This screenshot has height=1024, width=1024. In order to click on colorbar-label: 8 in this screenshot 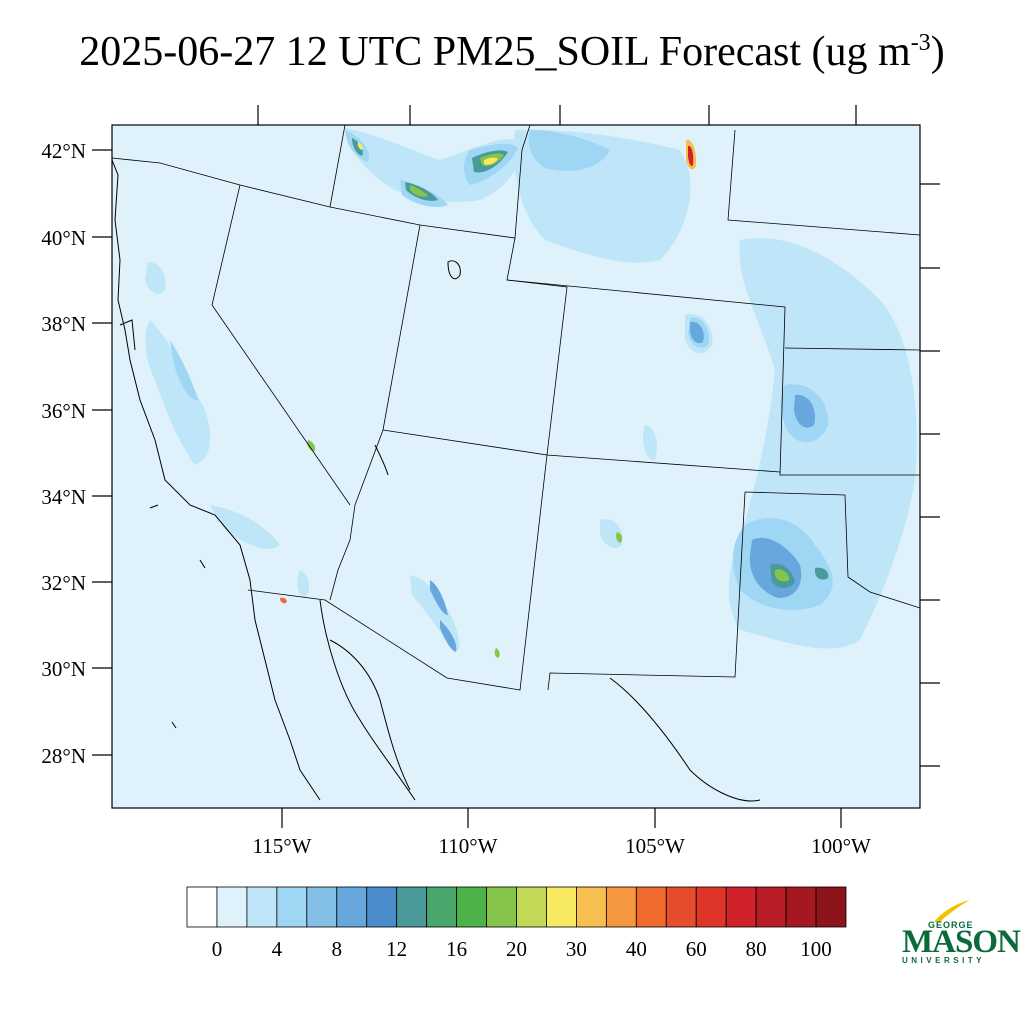, I will do `click(337, 949)`.